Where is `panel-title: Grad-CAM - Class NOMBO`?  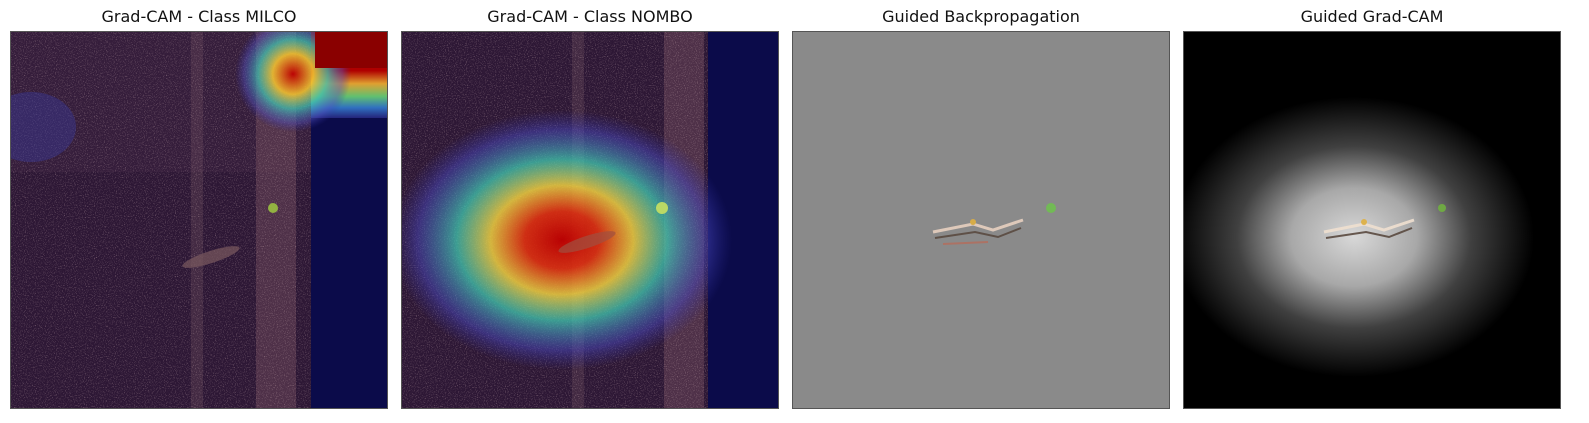 panel-title: Grad-CAM - Class NOMBO is located at coordinates (590, 16).